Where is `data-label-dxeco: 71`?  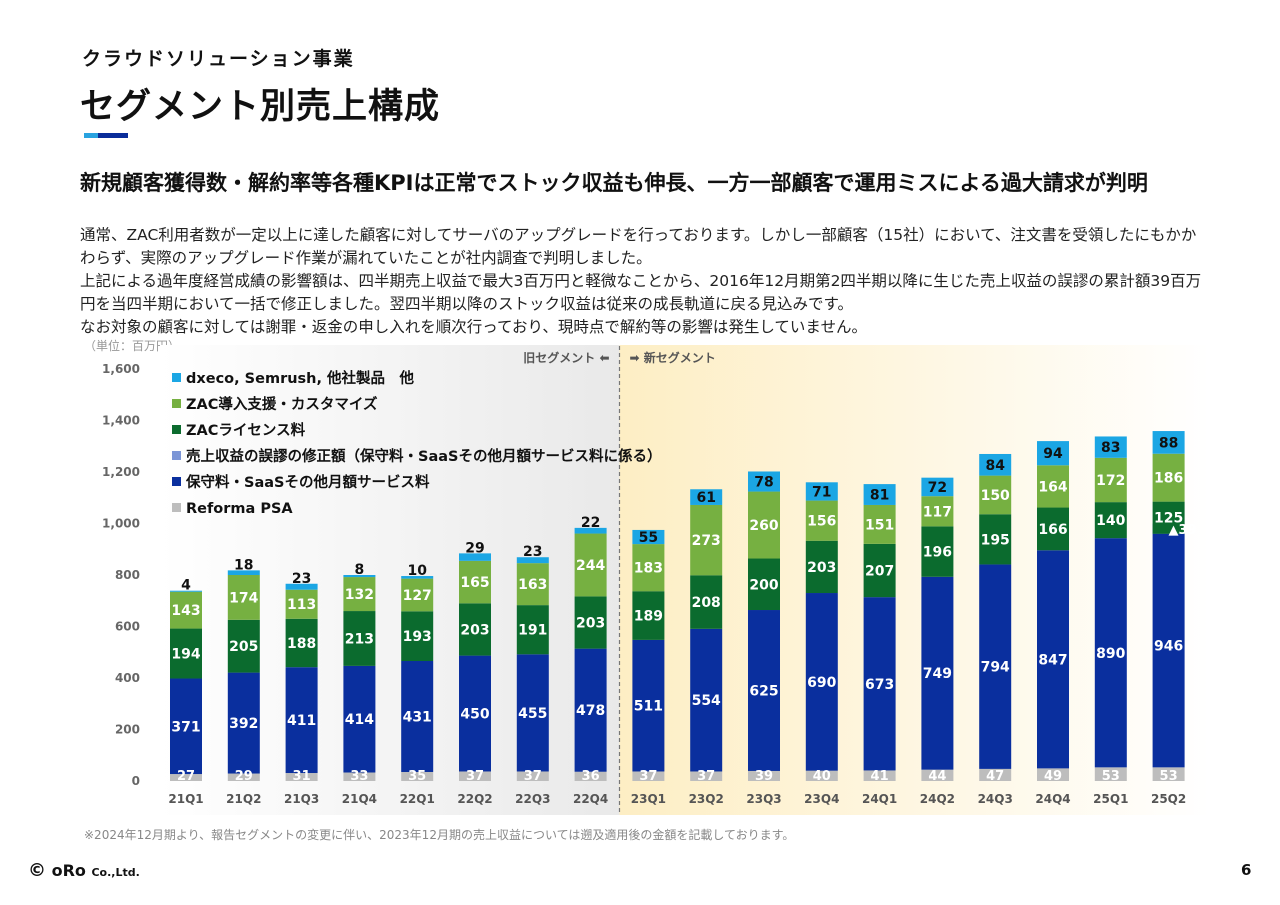
data-label-dxeco: 71 is located at coordinates (821, 492).